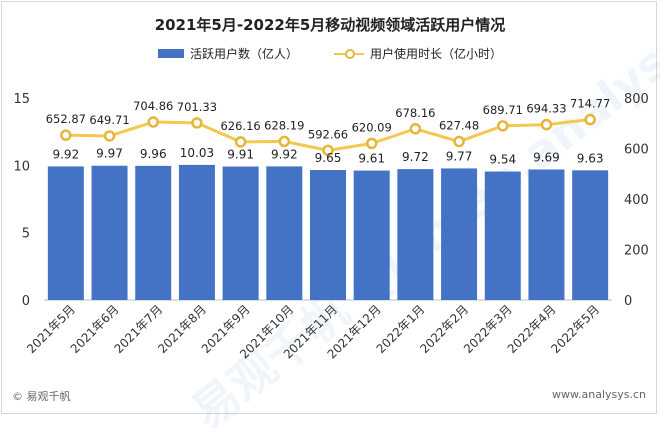 The height and width of the screenshot is (442, 660). Describe the element at coordinates (415, 113) in the screenshot. I see `line-value-label: 678.16` at that location.